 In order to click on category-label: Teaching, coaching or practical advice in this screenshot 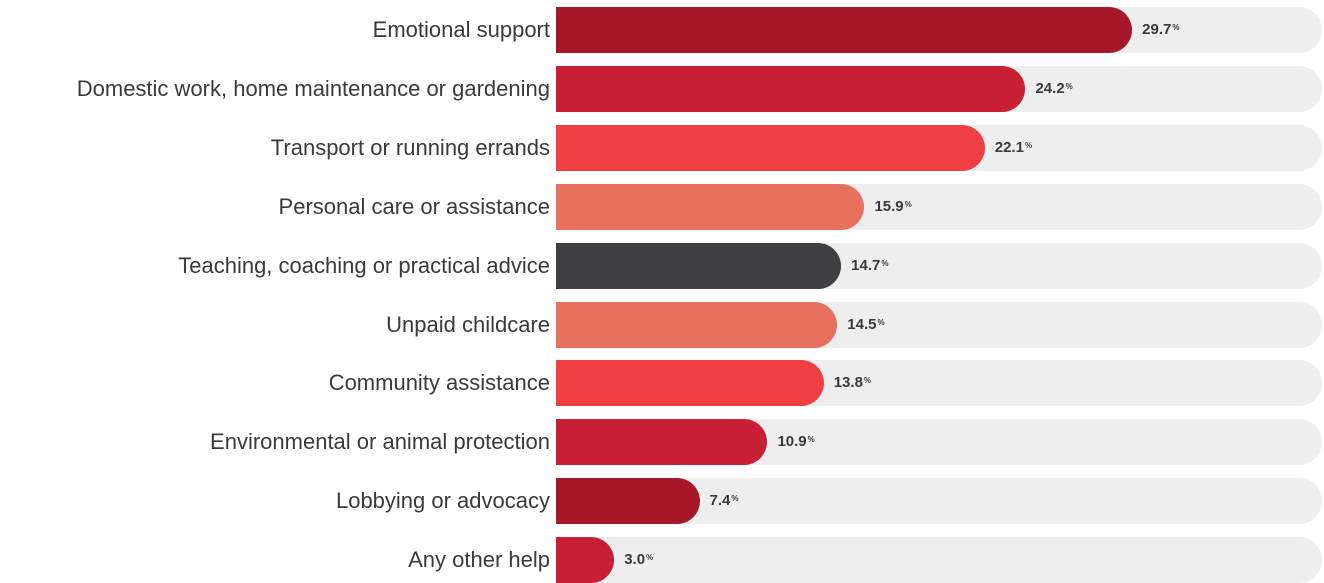, I will do `click(364, 265)`.